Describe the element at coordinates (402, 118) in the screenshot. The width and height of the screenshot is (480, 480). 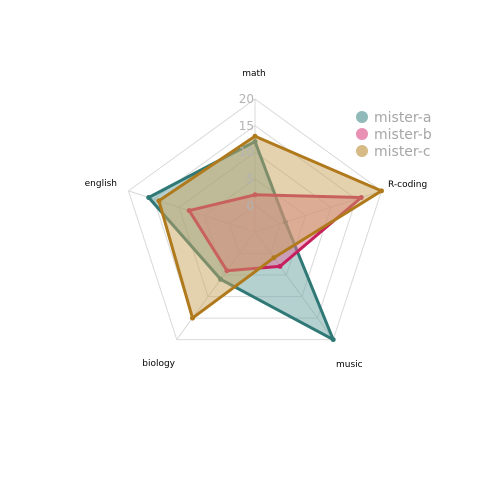
I see `legend-label-mister-a: mister-a` at that location.